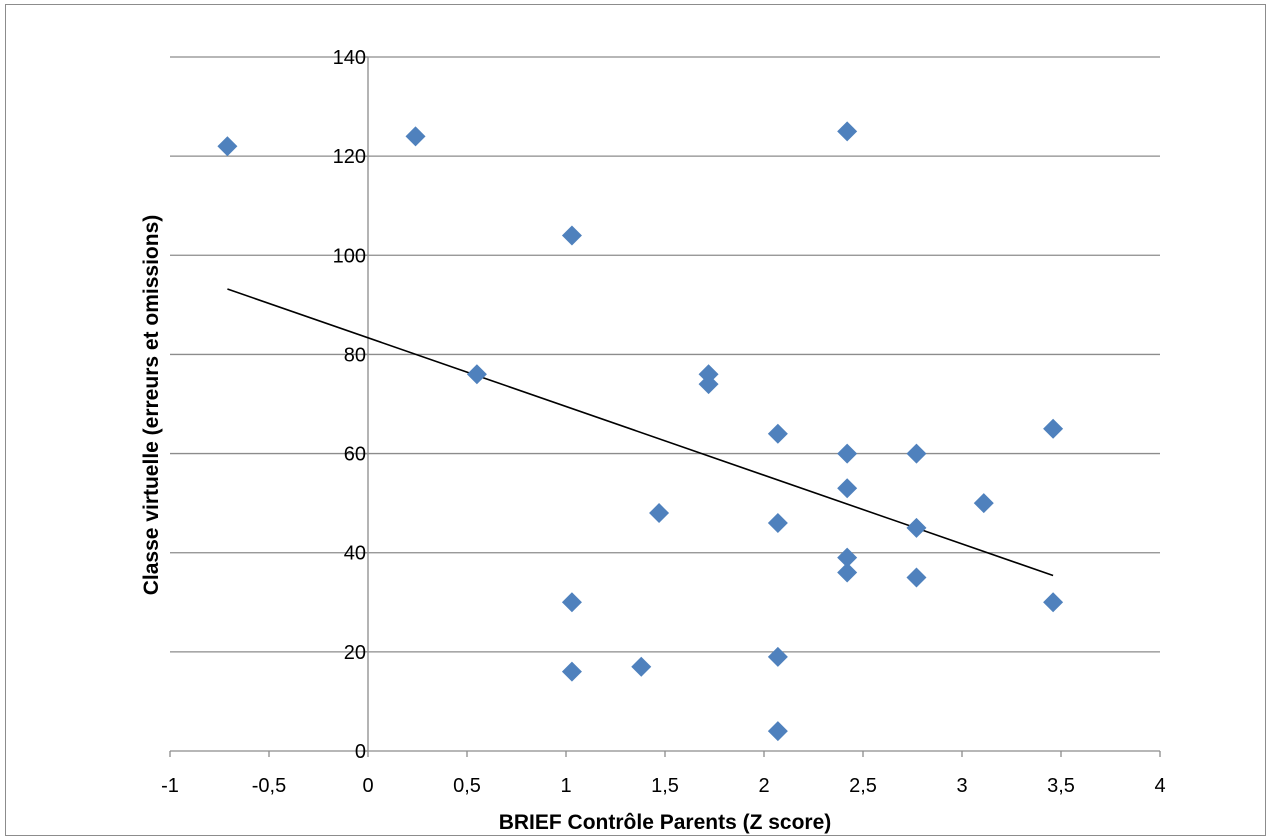  Describe the element at coordinates (355, 653) in the screenshot. I see `y-tick-label: 20` at that location.